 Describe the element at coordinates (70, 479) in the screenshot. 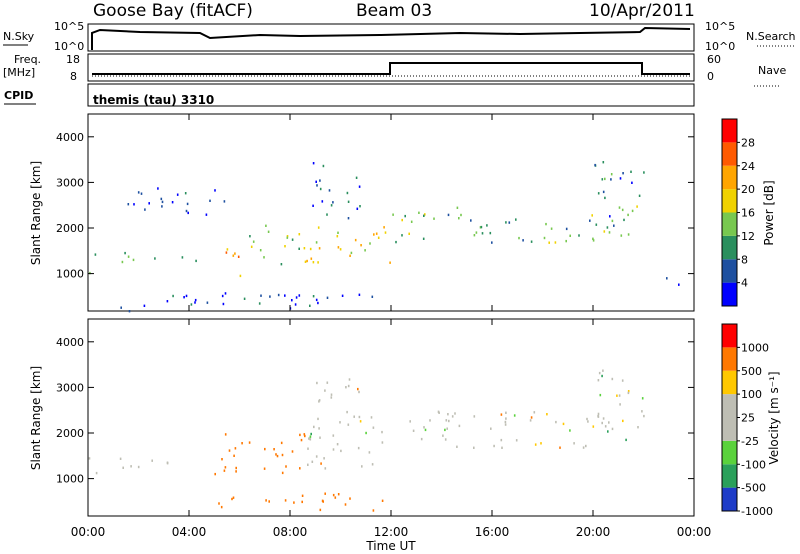

I see `velocity-y-tick-label: 1000` at that location.